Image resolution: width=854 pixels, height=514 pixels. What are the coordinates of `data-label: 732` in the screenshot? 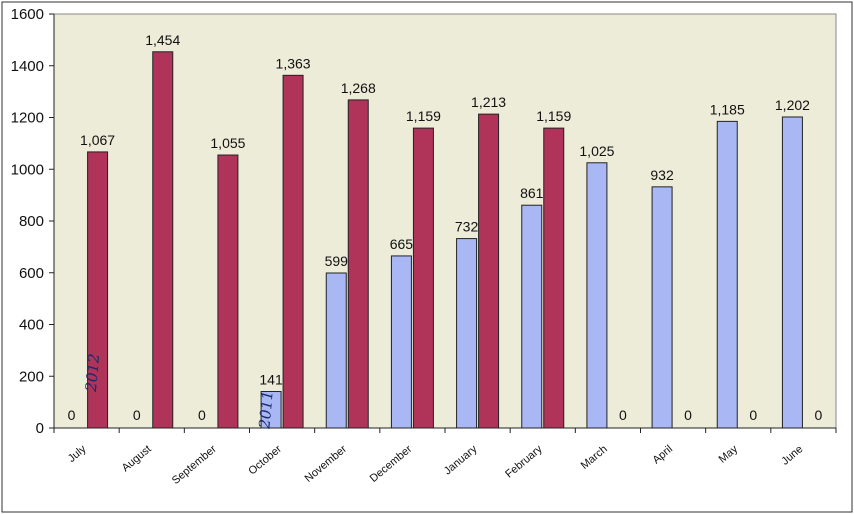 It's located at (467, 227).